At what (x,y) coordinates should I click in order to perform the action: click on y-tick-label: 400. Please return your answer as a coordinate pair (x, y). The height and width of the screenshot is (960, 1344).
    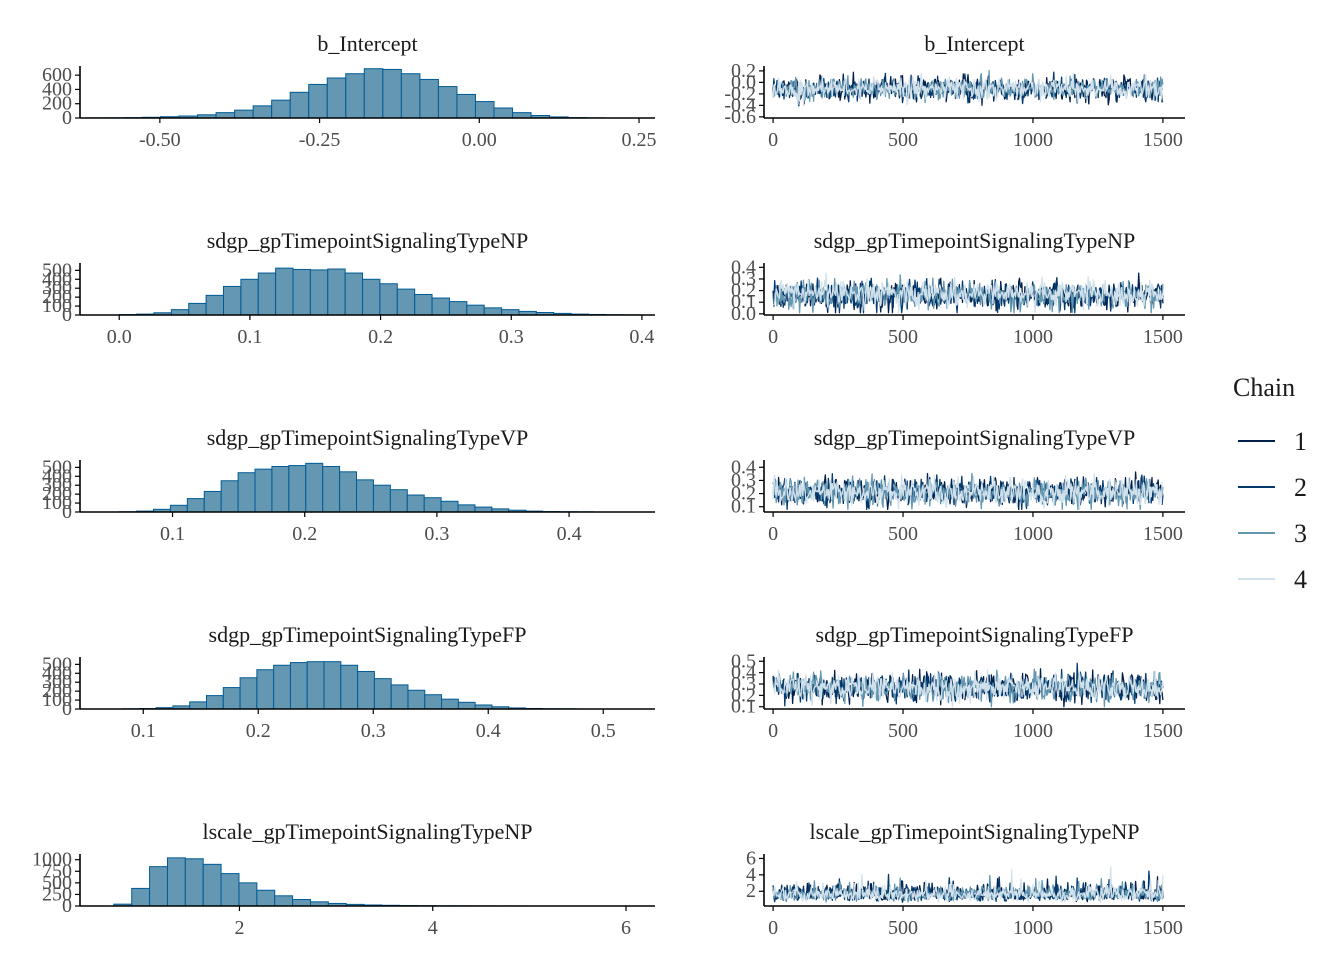
    Looking at the image, I should click on (57, 89).